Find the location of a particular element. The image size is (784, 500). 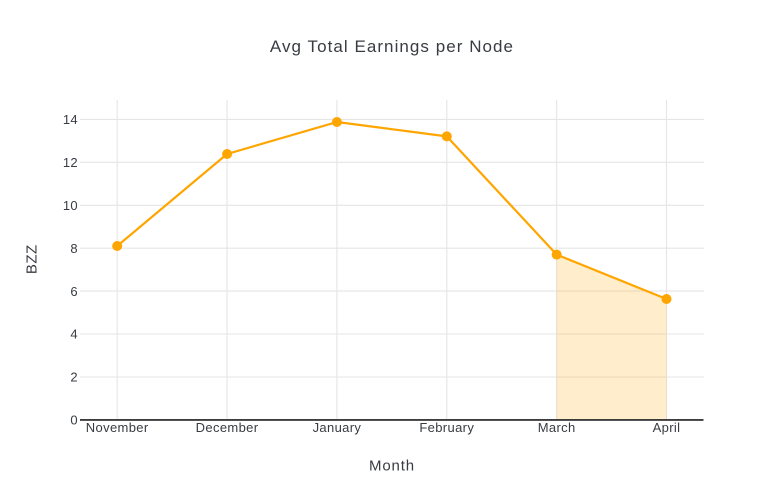

svg-text: Avg Total Earnings per Node is located at coordinates (392, 46).